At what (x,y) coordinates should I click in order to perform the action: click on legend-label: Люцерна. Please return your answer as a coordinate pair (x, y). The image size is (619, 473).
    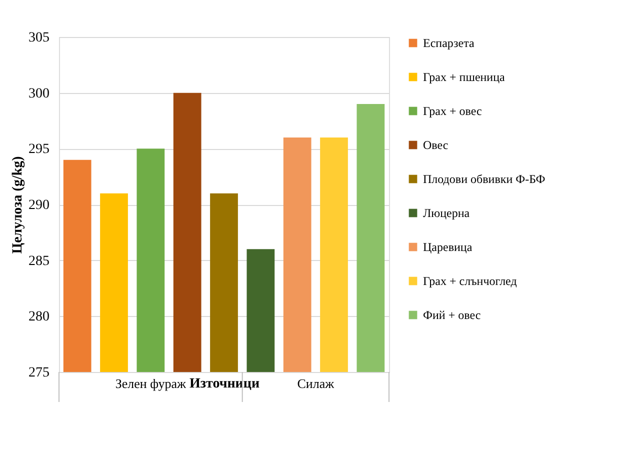
    Looking at the image, I should click on (446, 213).